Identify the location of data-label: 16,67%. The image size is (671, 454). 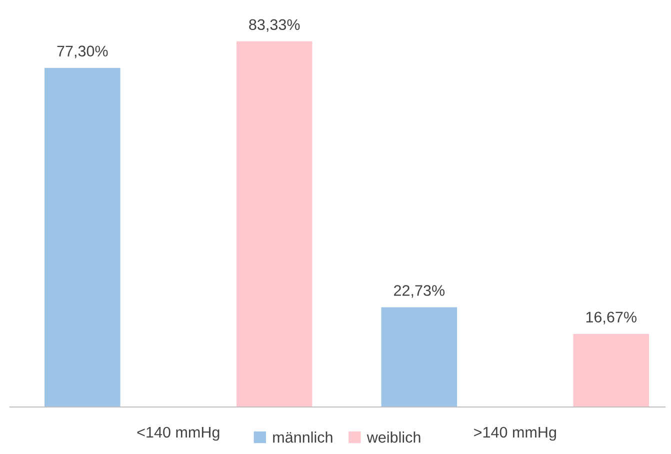
(611, 318).